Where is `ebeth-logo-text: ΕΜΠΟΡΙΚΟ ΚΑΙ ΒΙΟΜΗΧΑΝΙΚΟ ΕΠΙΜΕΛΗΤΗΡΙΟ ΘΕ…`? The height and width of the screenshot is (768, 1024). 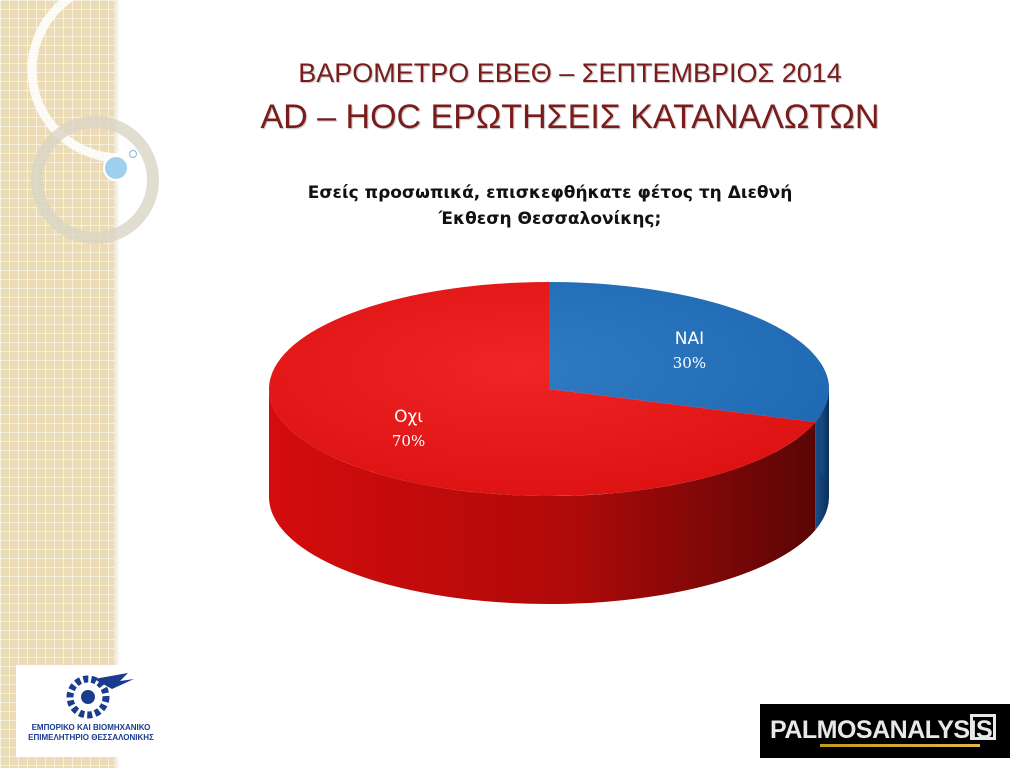
ebeth-logo-text: ΕΜΠΟΡΙΚΟ ΚΑΙ ΒΙΟΜΗΧΑΝΙΚΟ ΕΠΙΜΕΛΗΤΗΡΙΟ ΘΕ… is located at coordinates (91, 733).